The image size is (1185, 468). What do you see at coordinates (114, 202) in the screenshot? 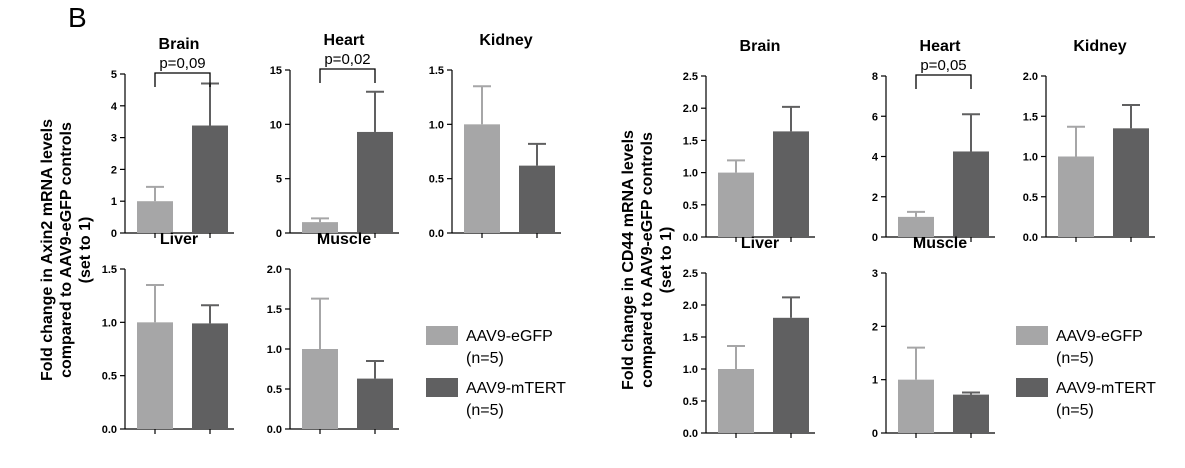
I see `axin2-brain-y-tick-label: 1` at bounding box center [114, 202].